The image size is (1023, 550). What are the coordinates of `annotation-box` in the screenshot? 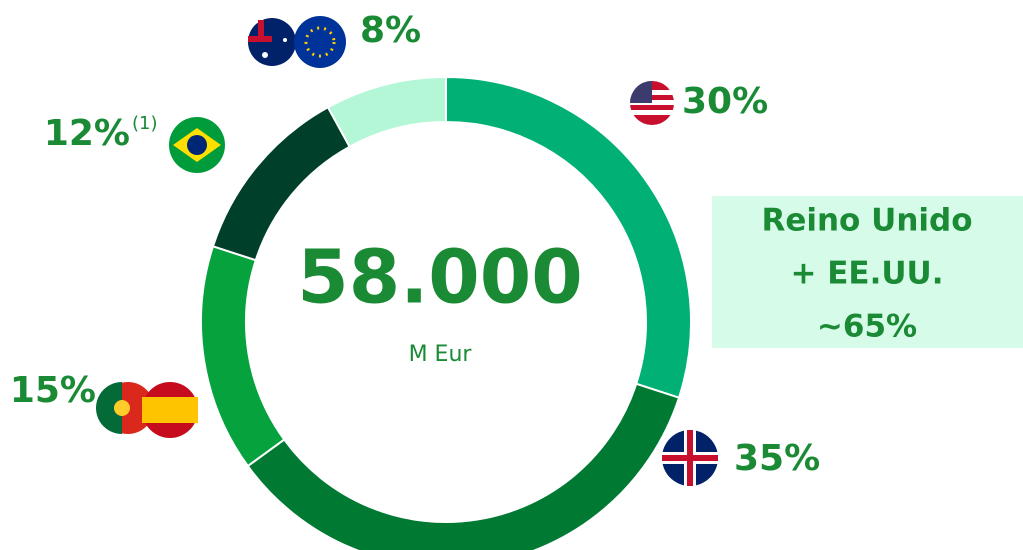 It's located at (867, 272).